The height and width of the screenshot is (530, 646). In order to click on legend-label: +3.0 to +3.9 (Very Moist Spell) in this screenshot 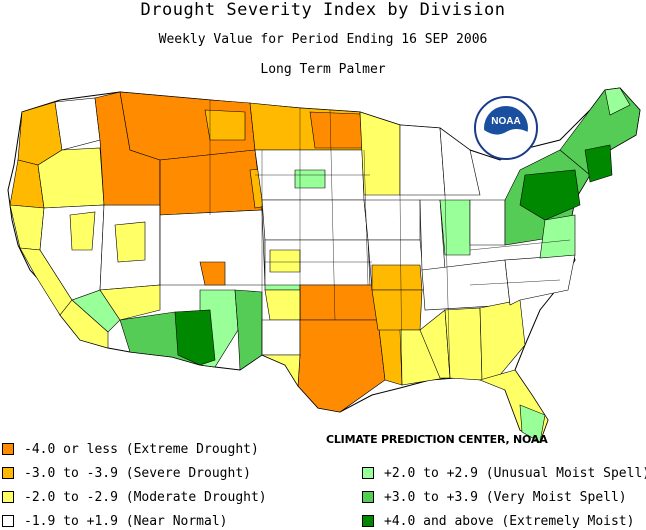, I will do `click(505, 497)`.